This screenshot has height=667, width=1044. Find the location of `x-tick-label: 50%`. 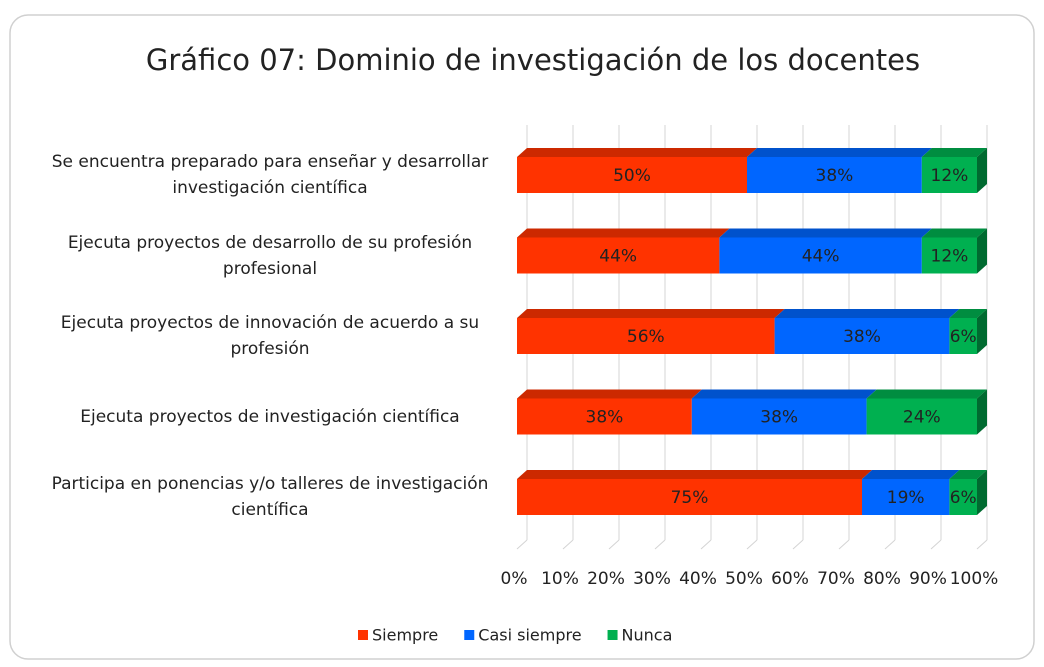

x-tick-label: 50% is located at coordinates (744, 579).